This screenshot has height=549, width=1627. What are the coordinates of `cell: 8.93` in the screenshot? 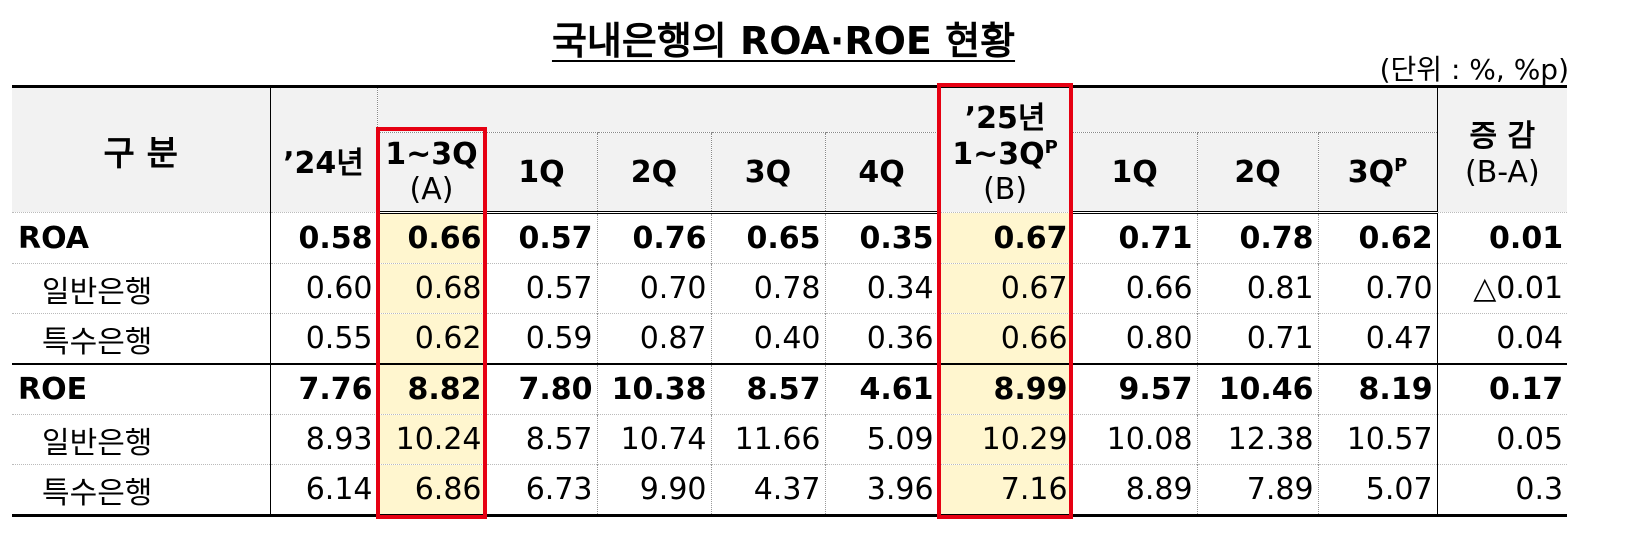 It's located at (323, 439).